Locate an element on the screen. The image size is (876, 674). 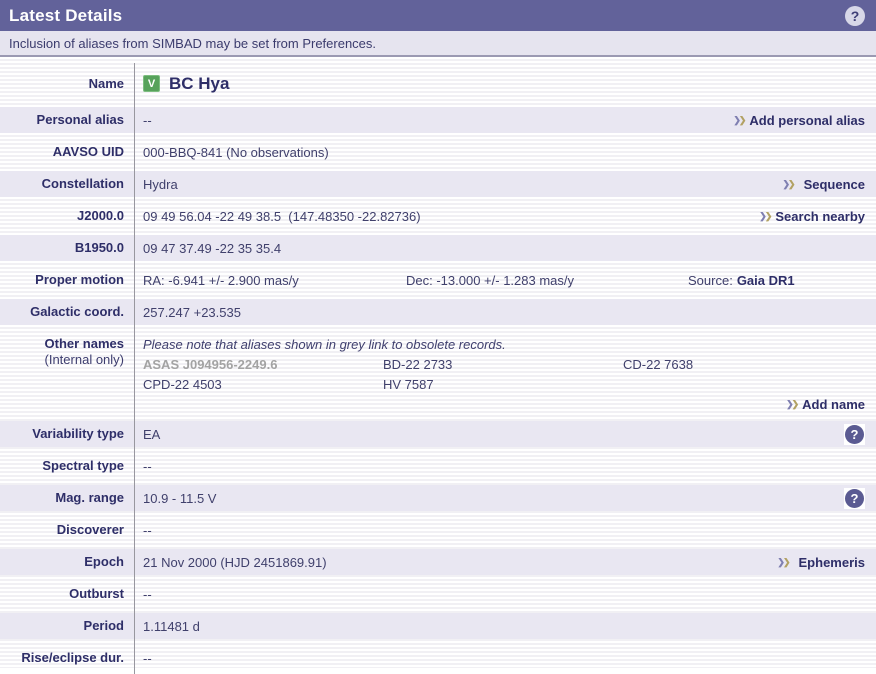
page-title: Latest Details is located at coordinates (66, 15).